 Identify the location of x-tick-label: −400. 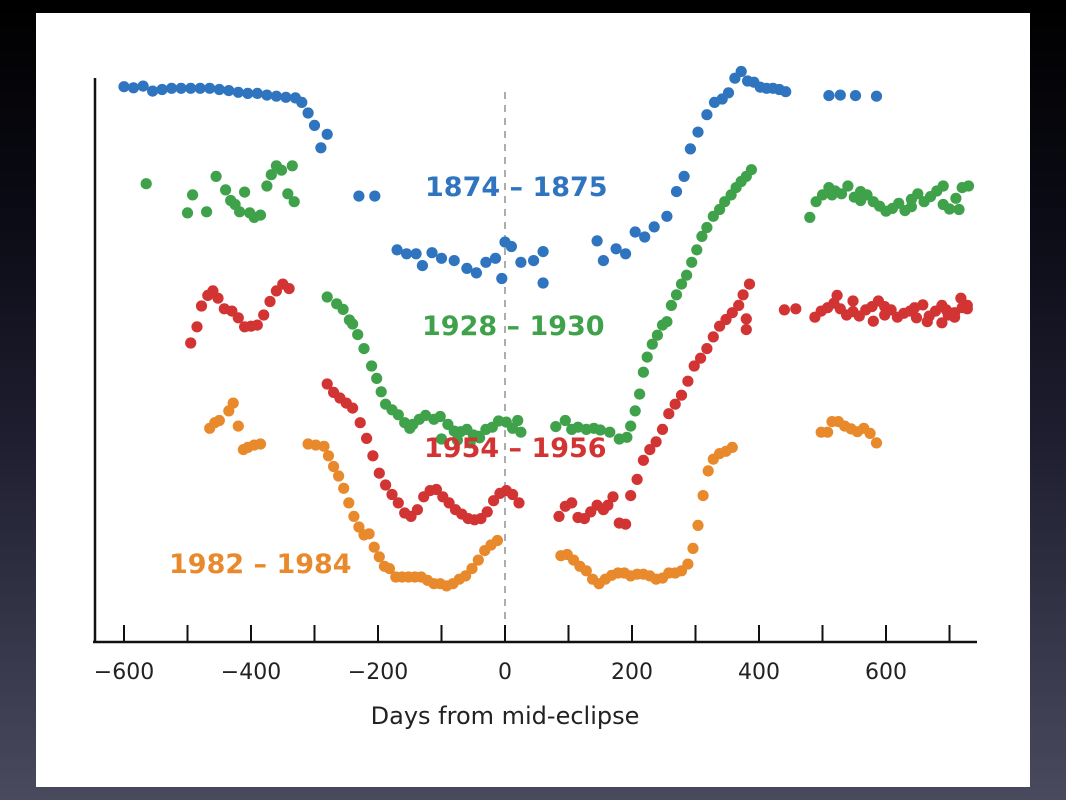
(251, 672).